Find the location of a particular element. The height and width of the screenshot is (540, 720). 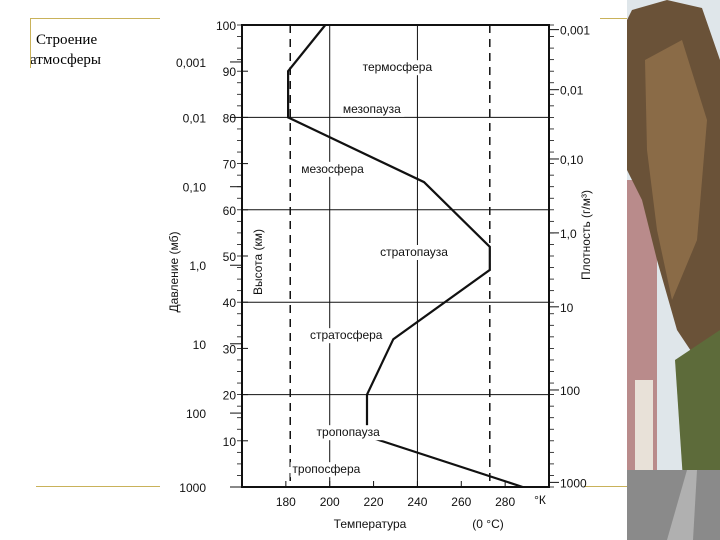

altitude-tick-label: 90 is located at coordinates (230, 72).